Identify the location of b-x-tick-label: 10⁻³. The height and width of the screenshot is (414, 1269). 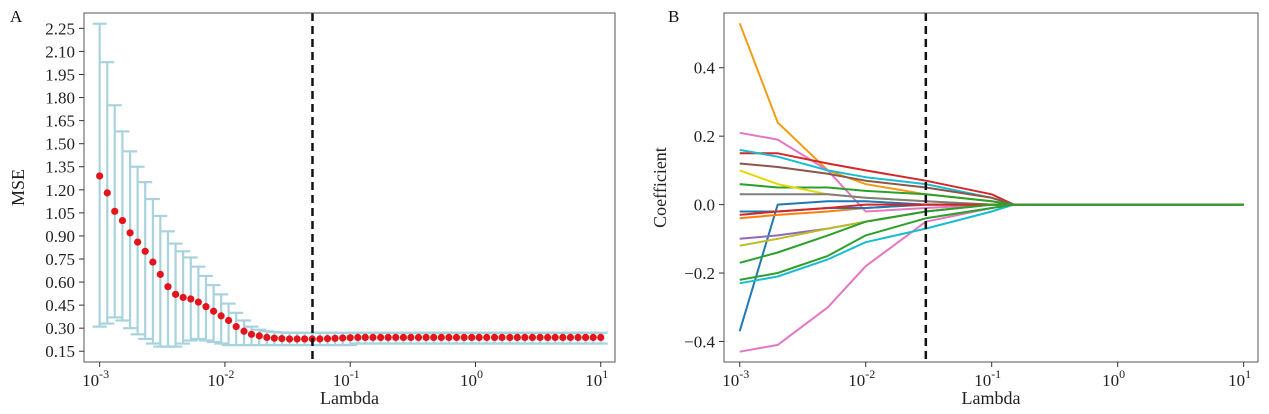
(735, 378).